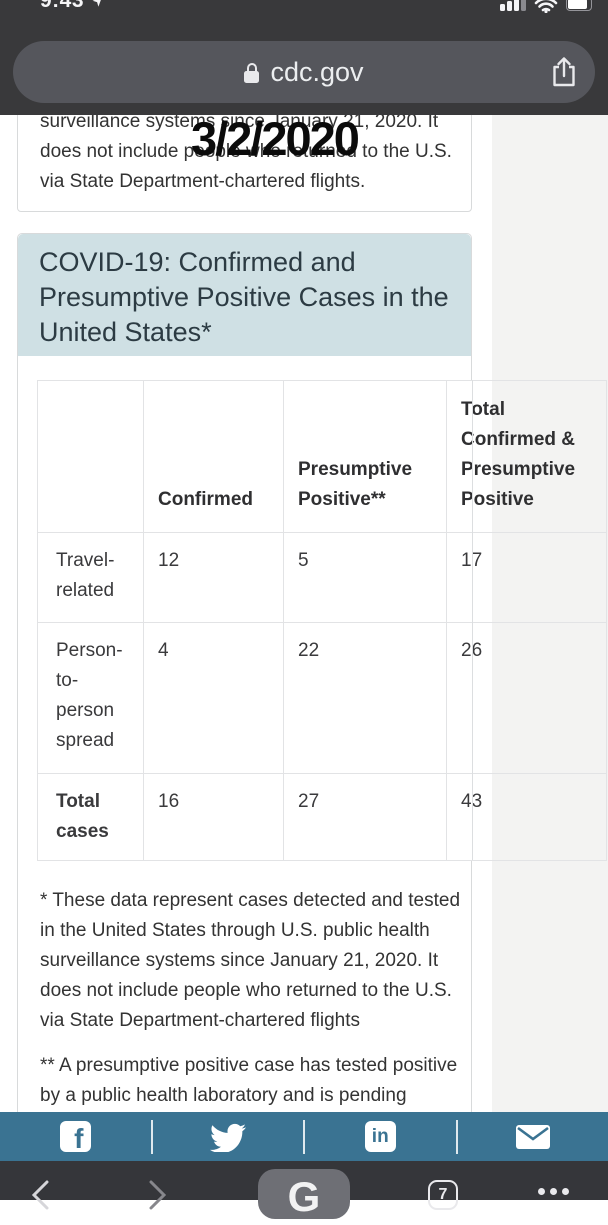 This screenshot has width=608, height=1225. Describe the element at coordinates (564, 72) in the screenshot. I see `share-icon` at that location.